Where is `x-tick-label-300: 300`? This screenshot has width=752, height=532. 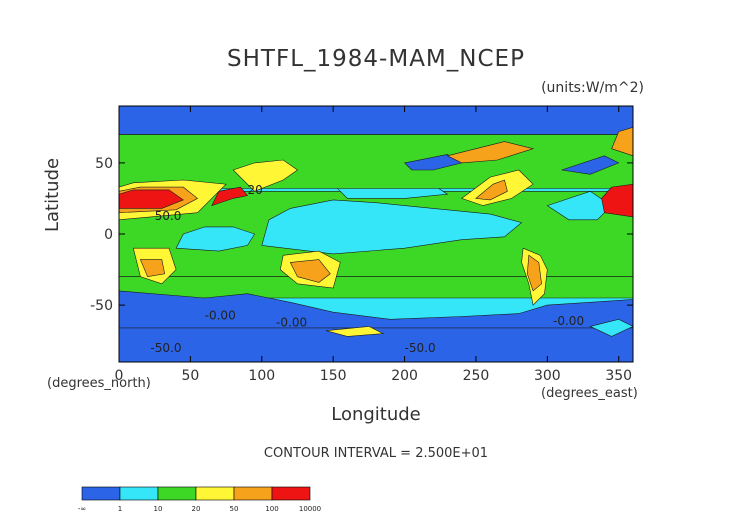
x-tick-label-300: 300 is located at coordinates (547, 376).